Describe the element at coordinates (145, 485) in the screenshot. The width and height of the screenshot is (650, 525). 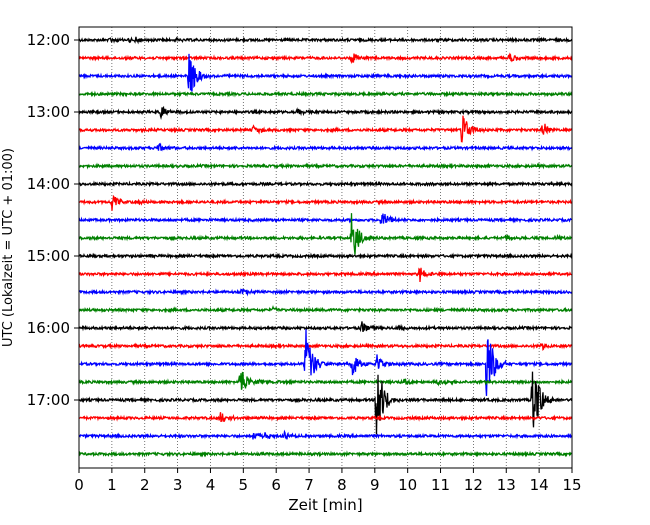
I see `x-tick-label: 2` at that location.